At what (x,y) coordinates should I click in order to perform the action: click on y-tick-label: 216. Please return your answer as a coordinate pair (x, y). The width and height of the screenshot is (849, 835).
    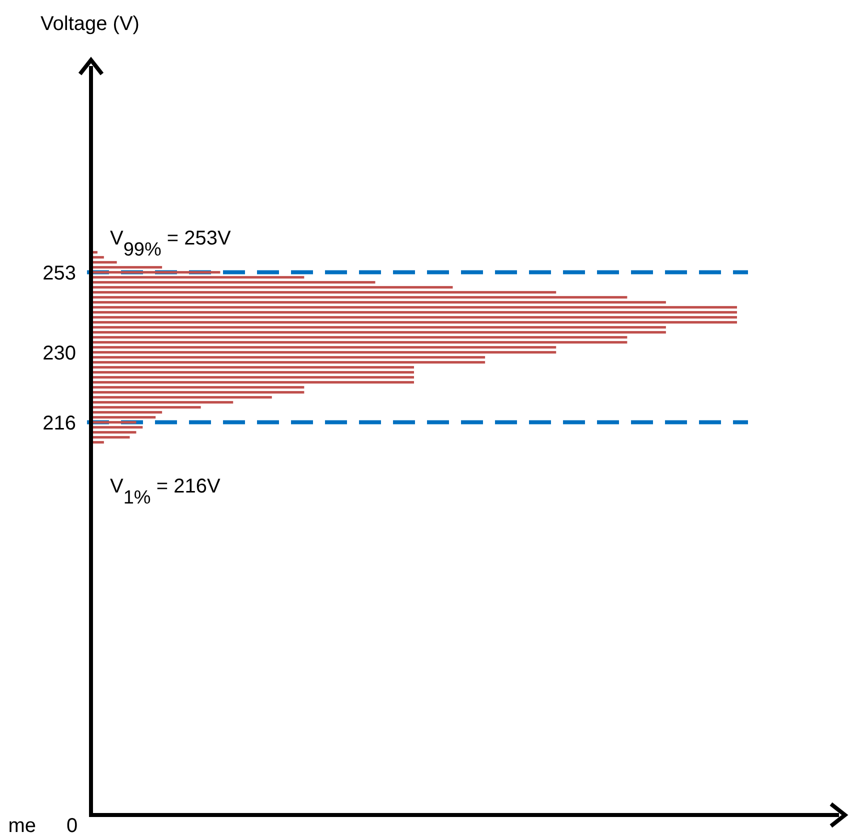
    Looking at the image, I should click on (59, 423).